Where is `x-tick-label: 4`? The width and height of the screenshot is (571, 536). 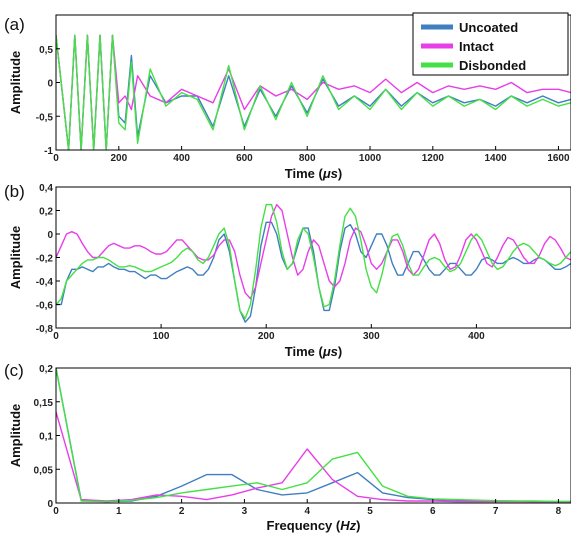
x-tick-label: 4 is located at coordinates (307, 511).